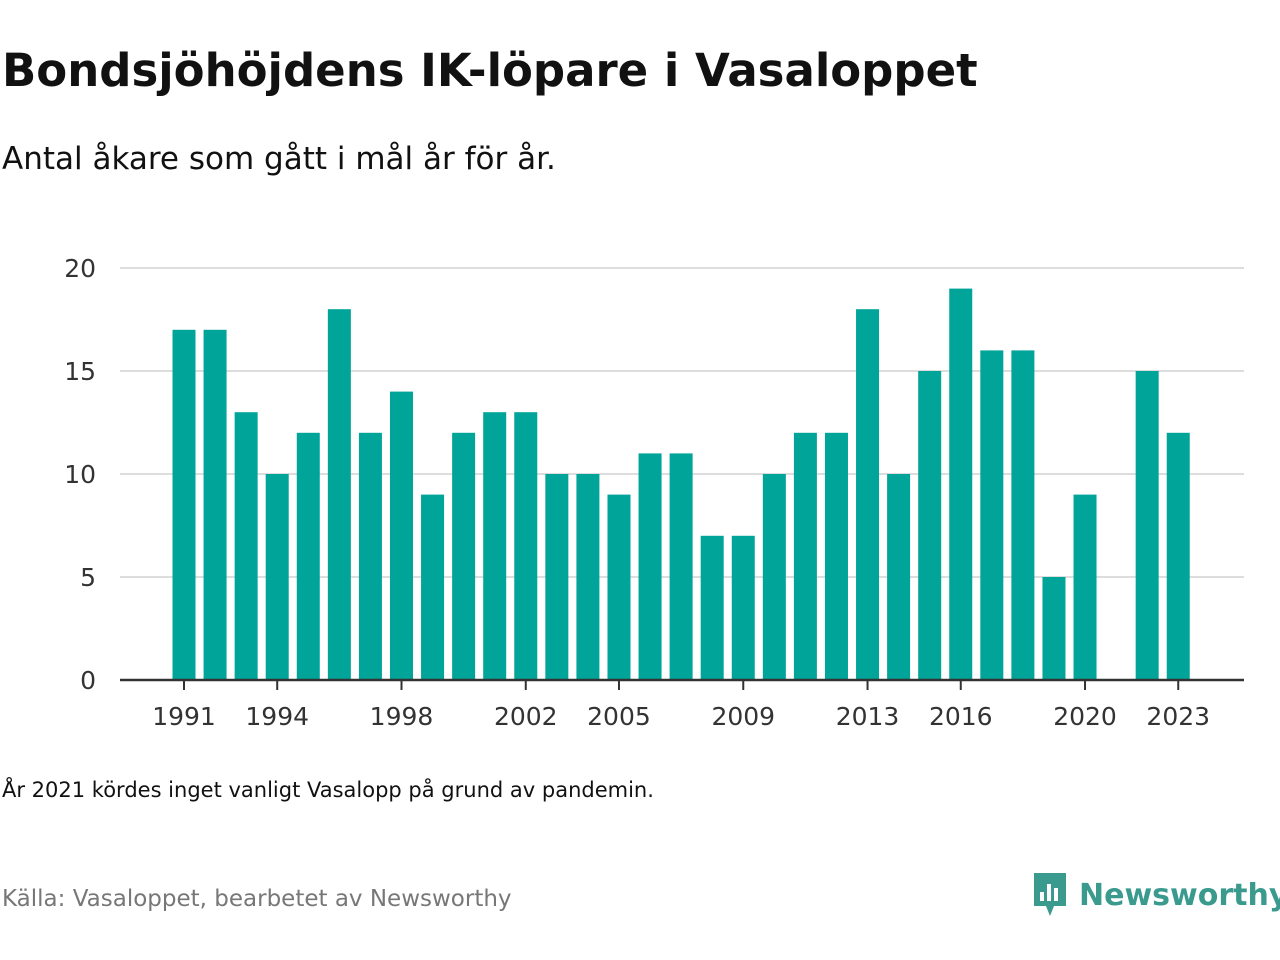  What do you see at coordinates (80, 268) in the screenshot?
I see `y-tick-label: 20` at bounding box center [80, 268].